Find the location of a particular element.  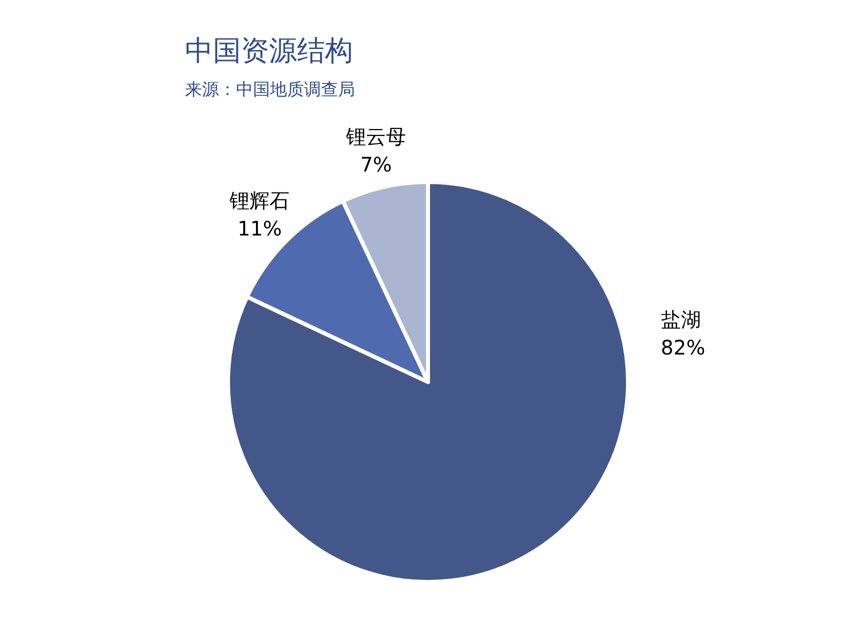

slice-label: 锂云母 is located at coordinates (375, 136).